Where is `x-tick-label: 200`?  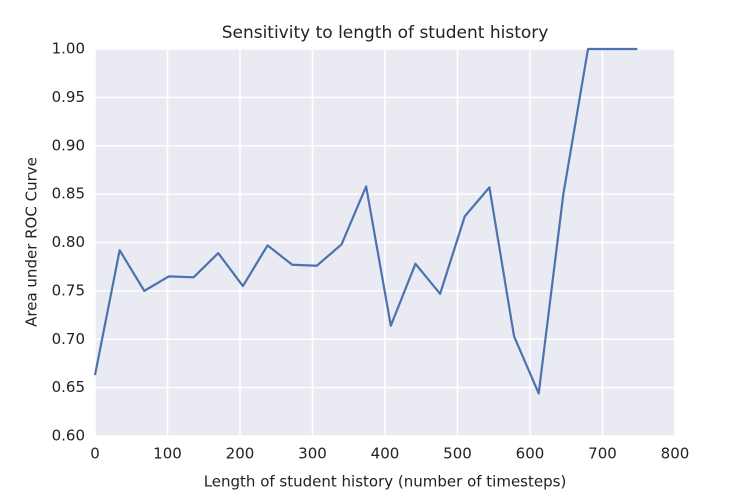 x-tick-label: 200 is located at coordinates (240, 454).